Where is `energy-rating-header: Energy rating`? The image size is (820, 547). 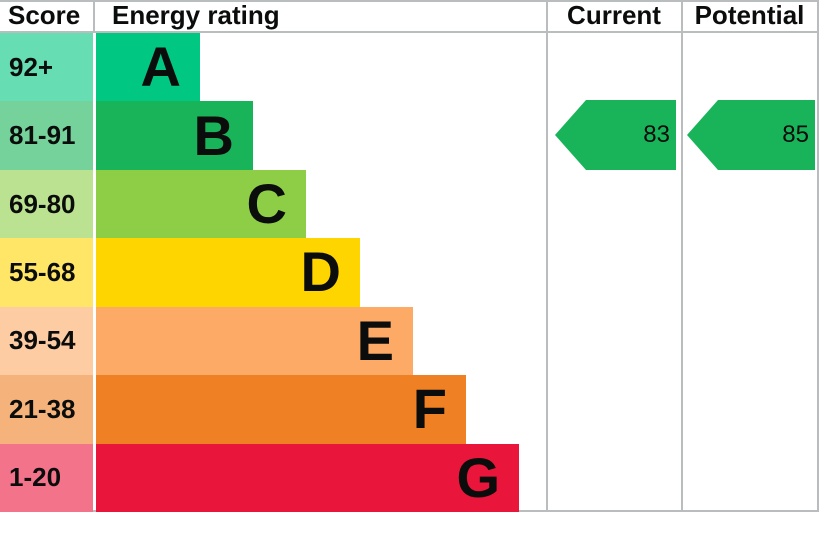
energy-rating-header: Energy rating is located at coordinates (196, 15).